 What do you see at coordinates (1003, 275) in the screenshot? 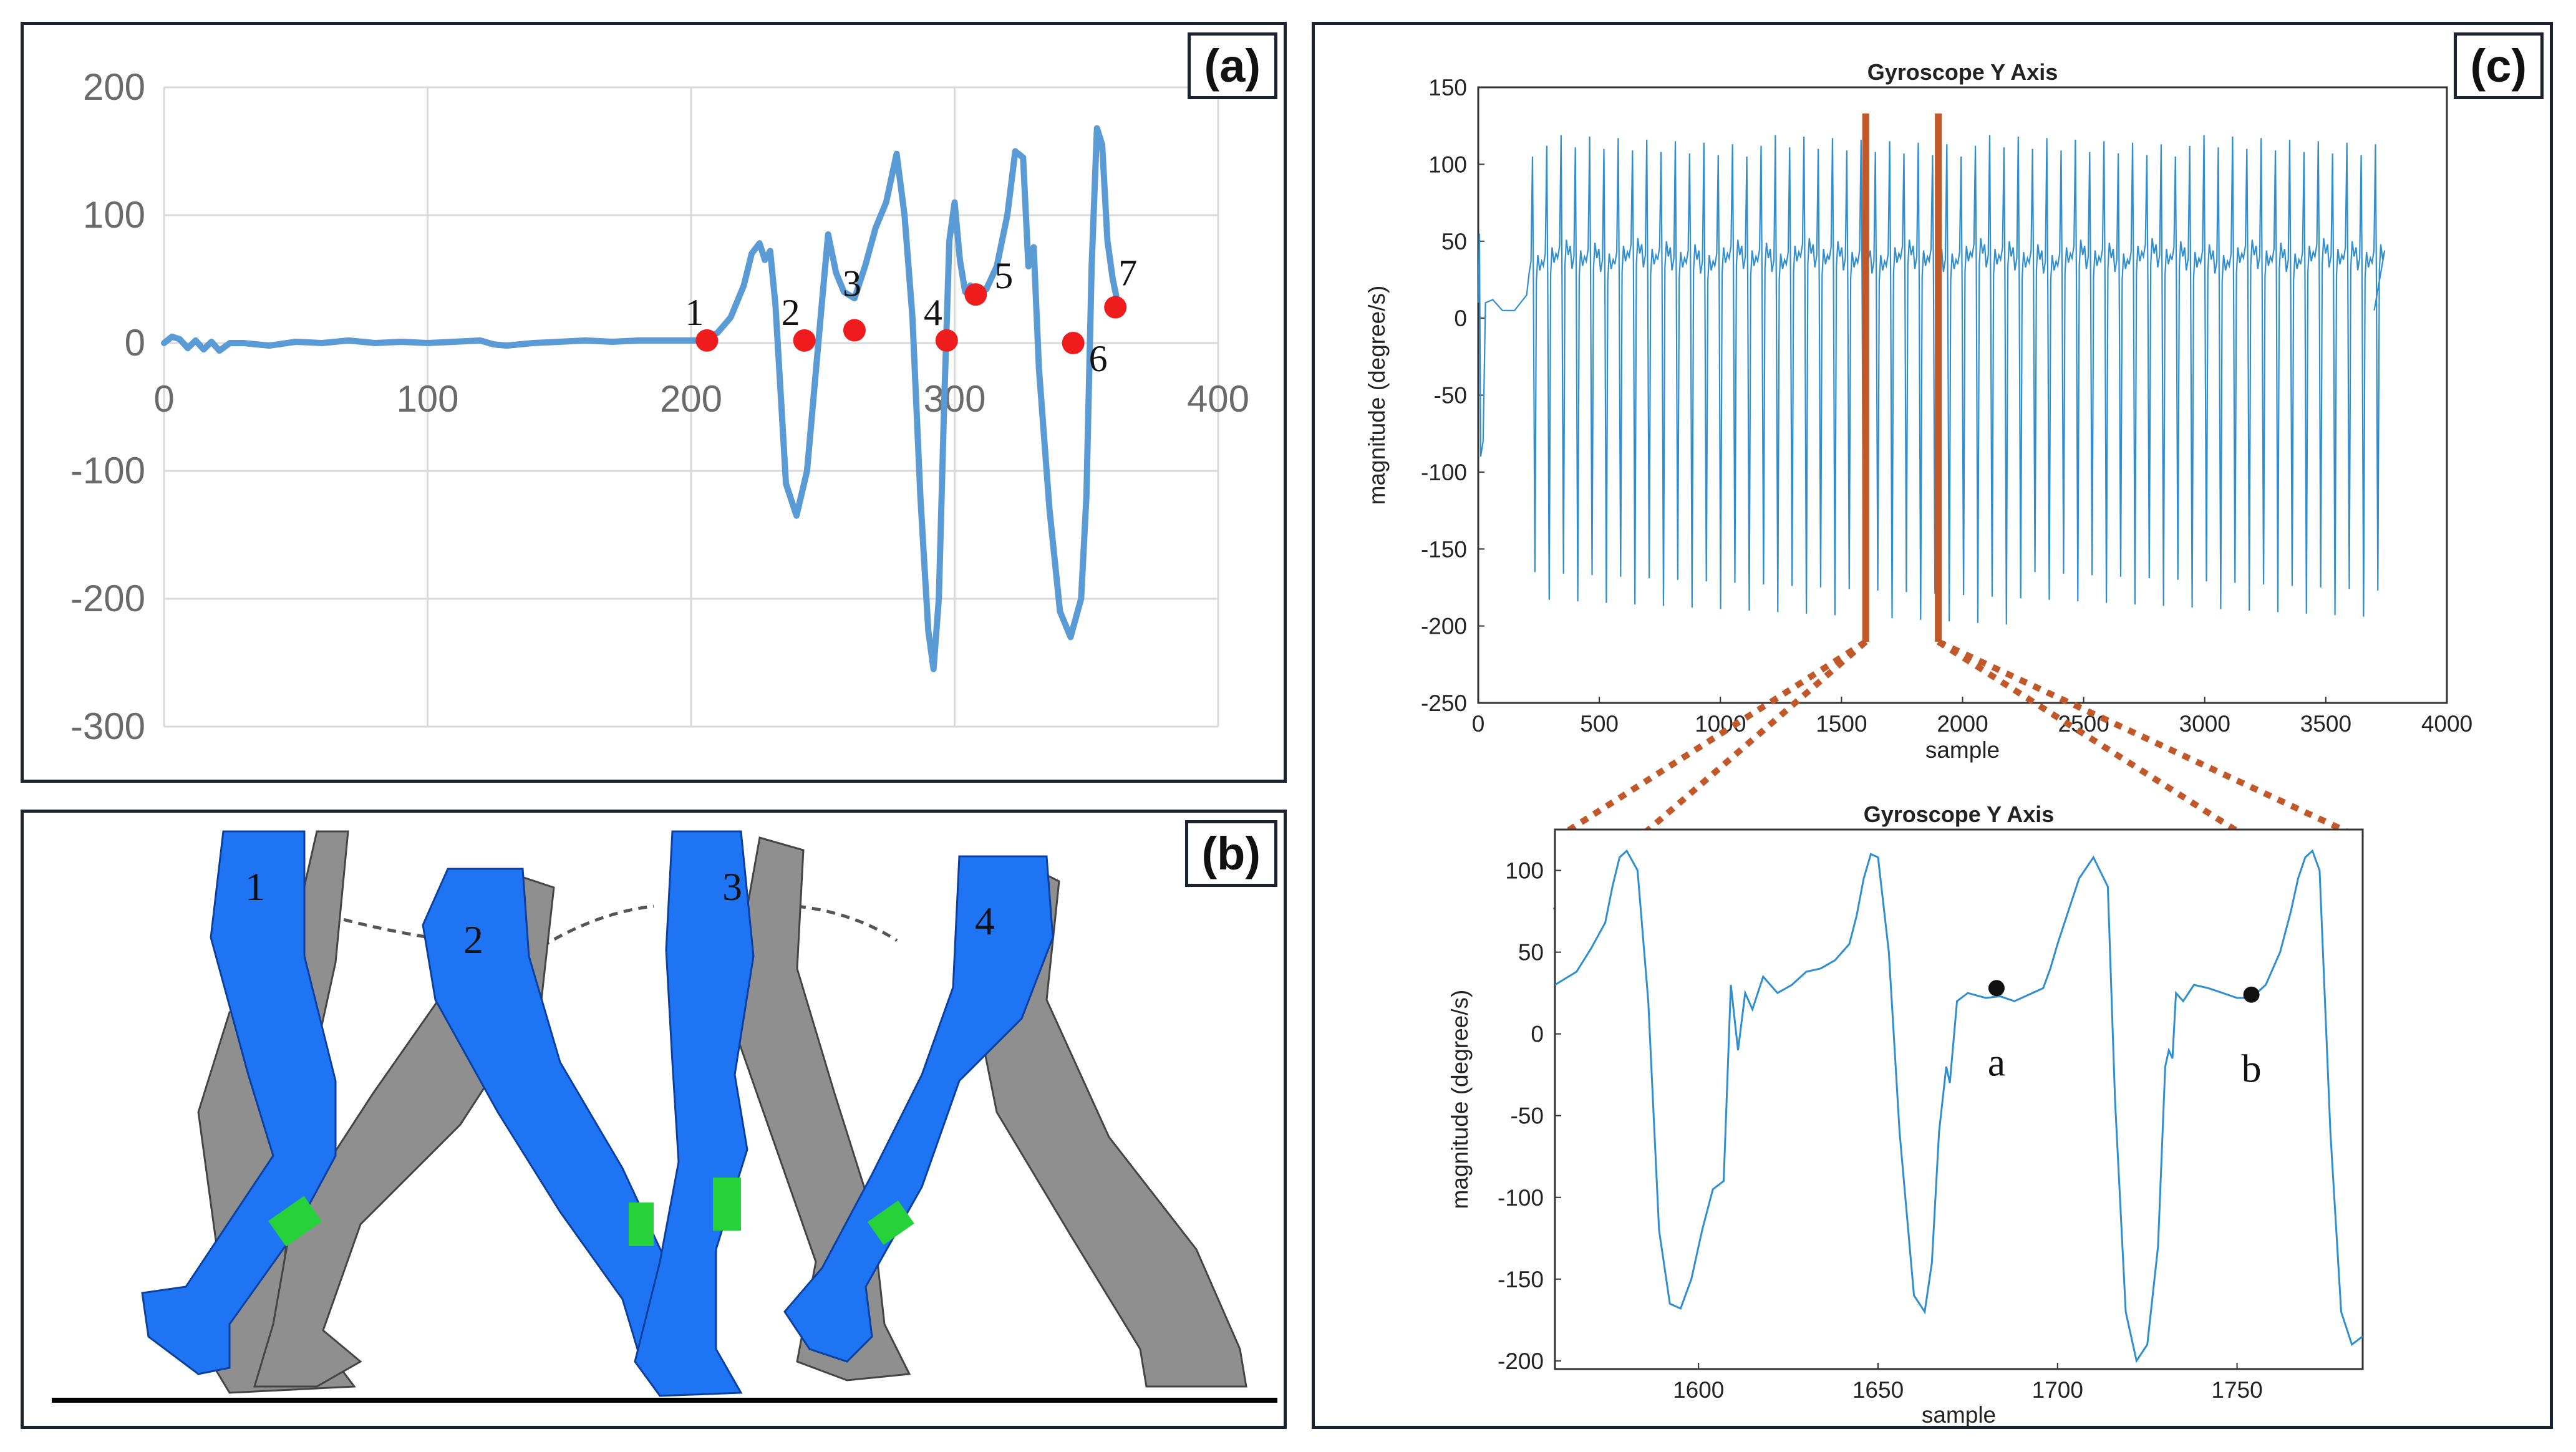
I see `event-point-label: 5` at bounding box center [1003, 275].